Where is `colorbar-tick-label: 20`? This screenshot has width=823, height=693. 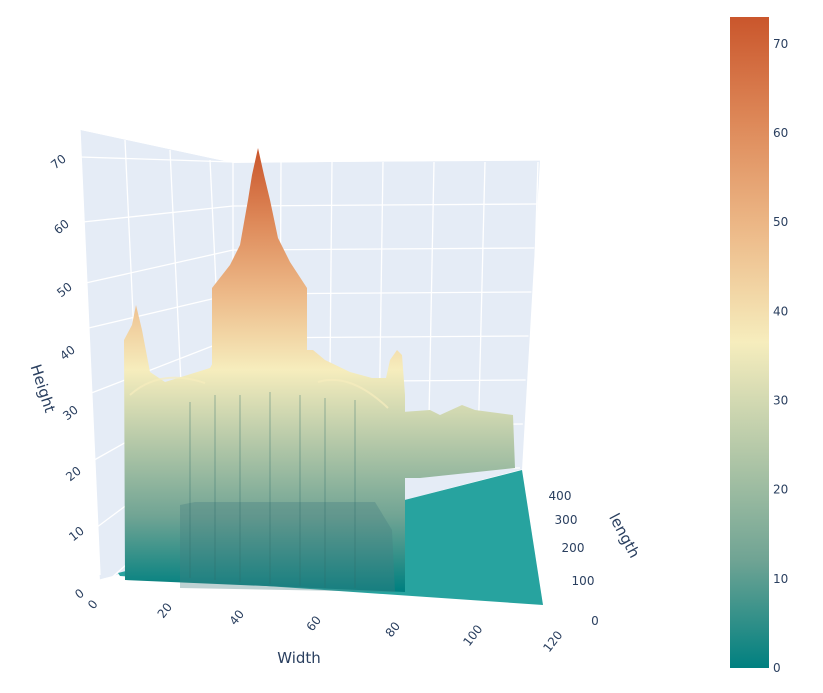
colorbar-tick-label: 20 is located at coordinates (780, 490).